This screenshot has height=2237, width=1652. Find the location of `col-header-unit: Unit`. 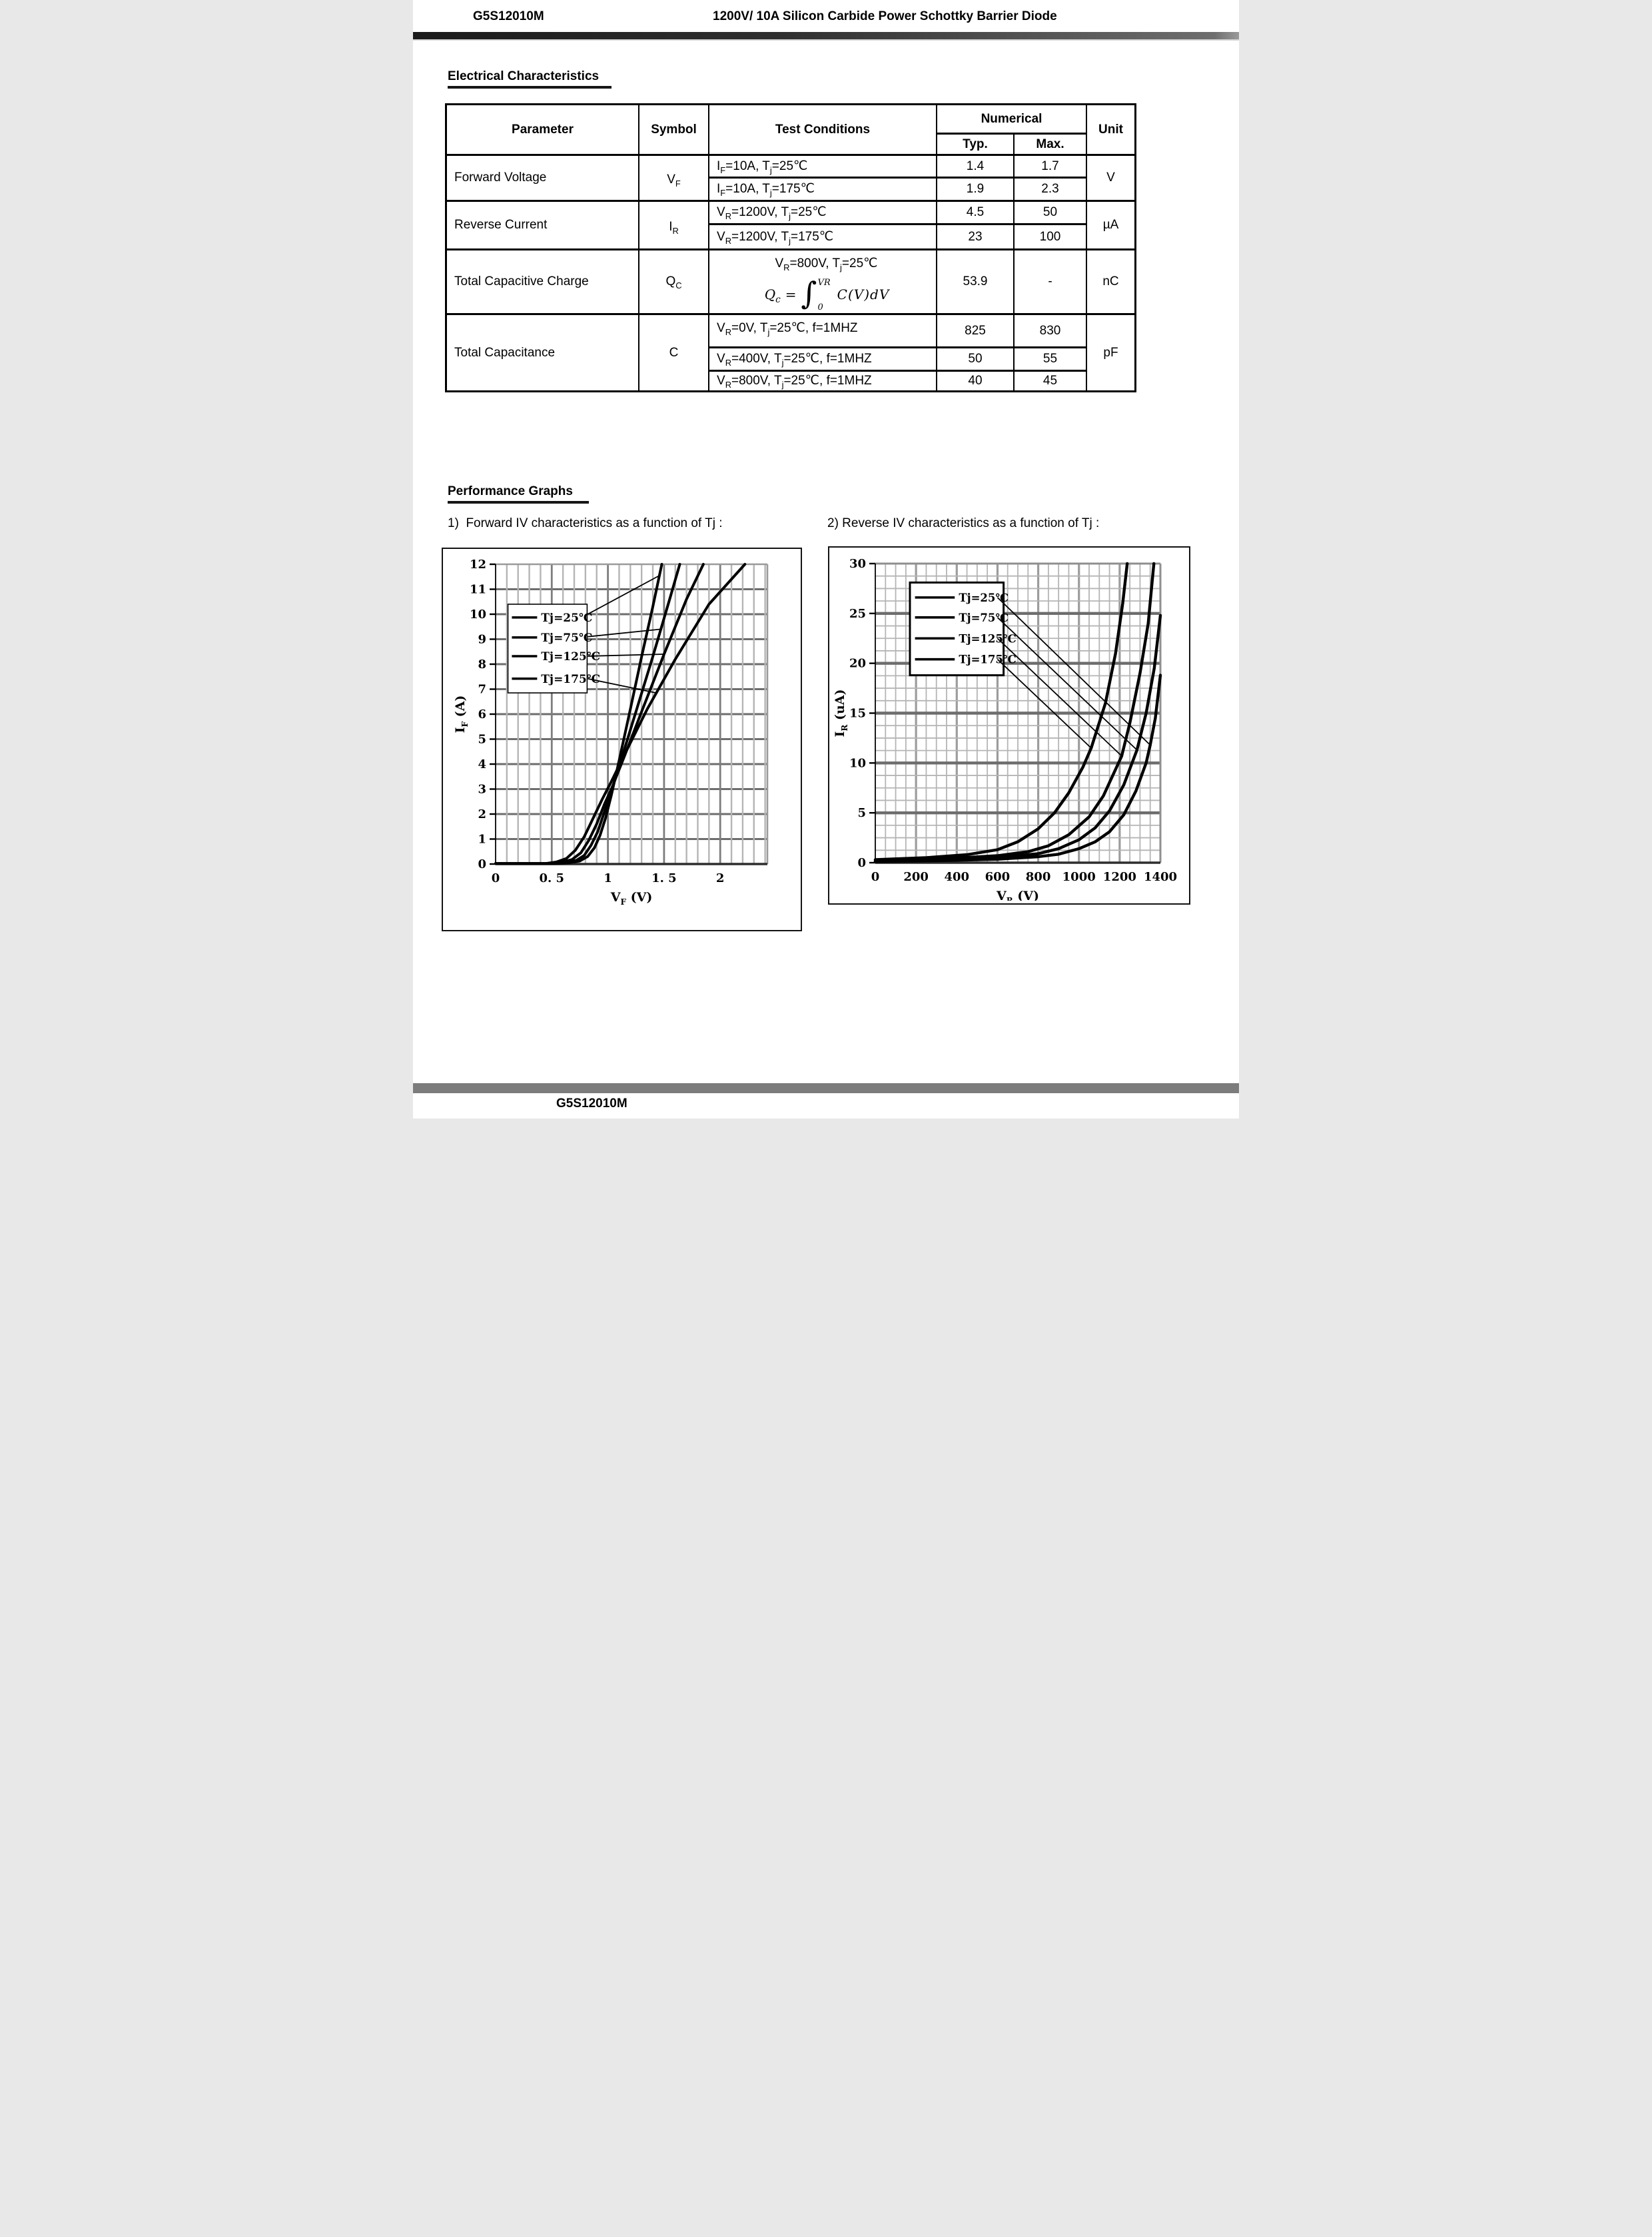

col-header-unit: Unit is located at coordinates (1110, 129).